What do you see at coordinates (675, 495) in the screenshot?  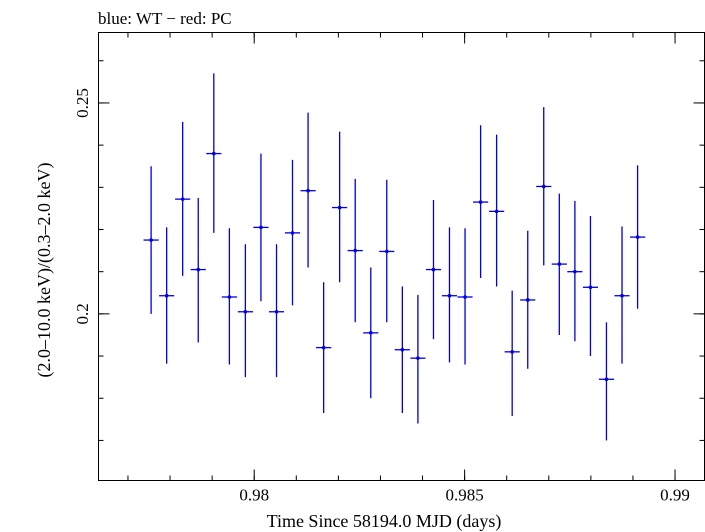 I see `x-tick-label: 0.99` at bounding box center [675, 495].